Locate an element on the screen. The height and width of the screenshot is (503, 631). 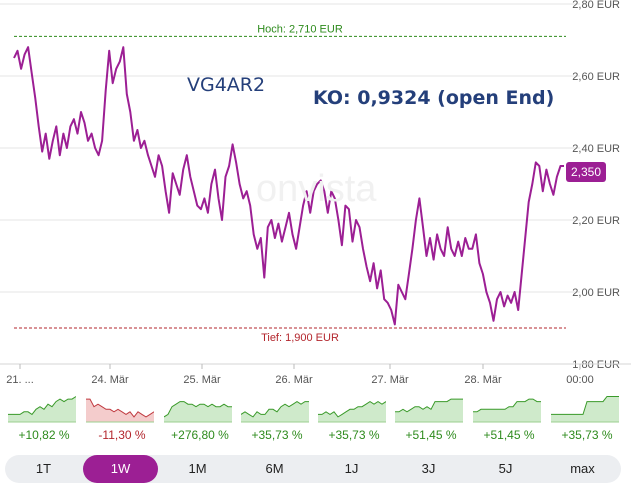
y-tick-label: 2,60 EUR is located at coordinates (596, 77).